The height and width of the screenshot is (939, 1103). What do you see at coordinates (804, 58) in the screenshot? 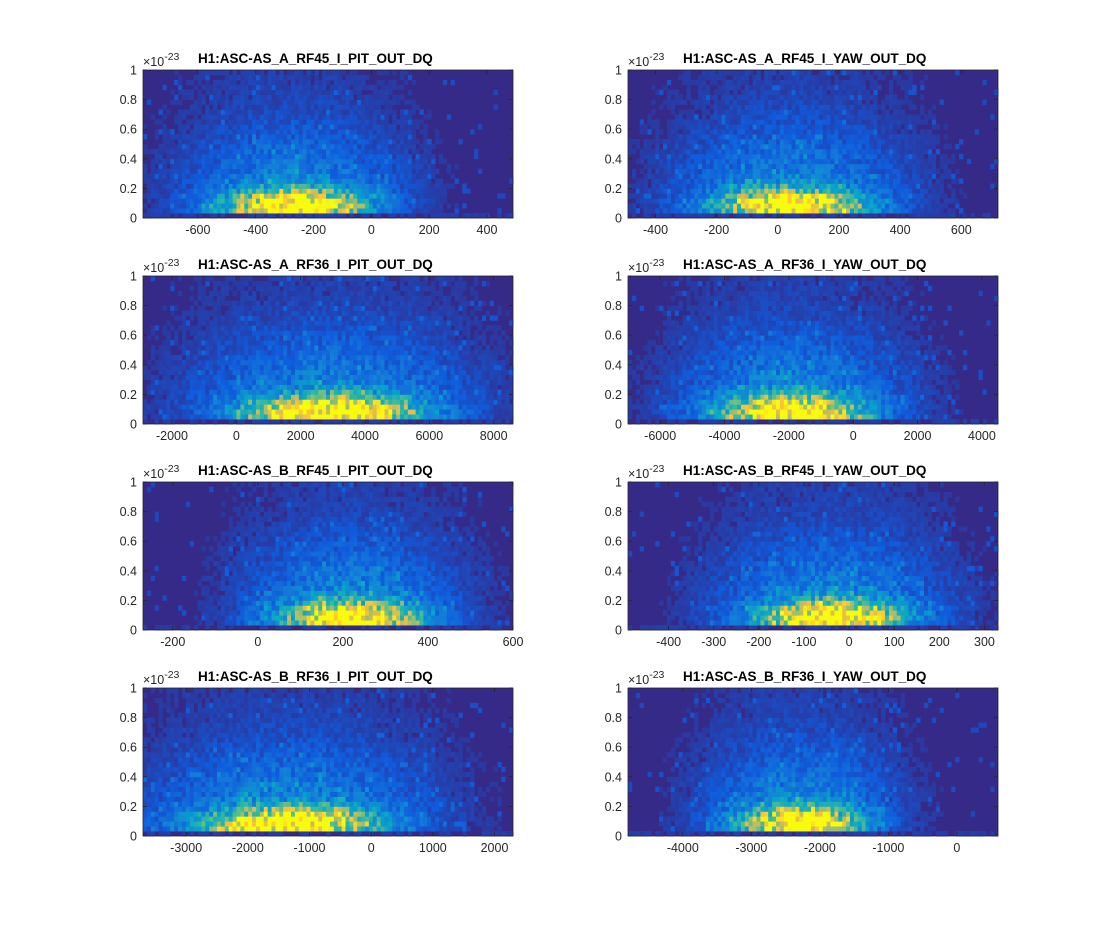
I see `subplot-title: H1:ASC-AS_A_RF45_I_YAW_OUT_DQ` at bounding box center [804, 58].